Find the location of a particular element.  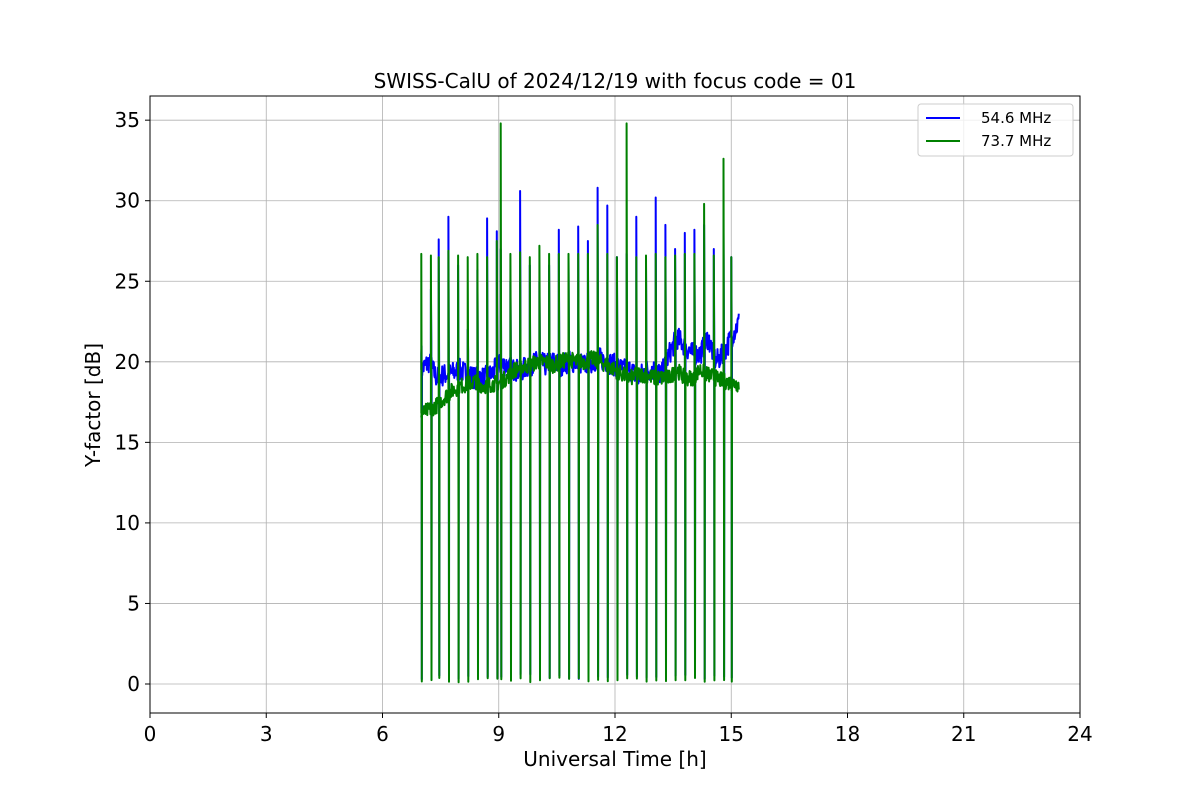

y-tick-label: 10 is located at coordinates (127, 523).